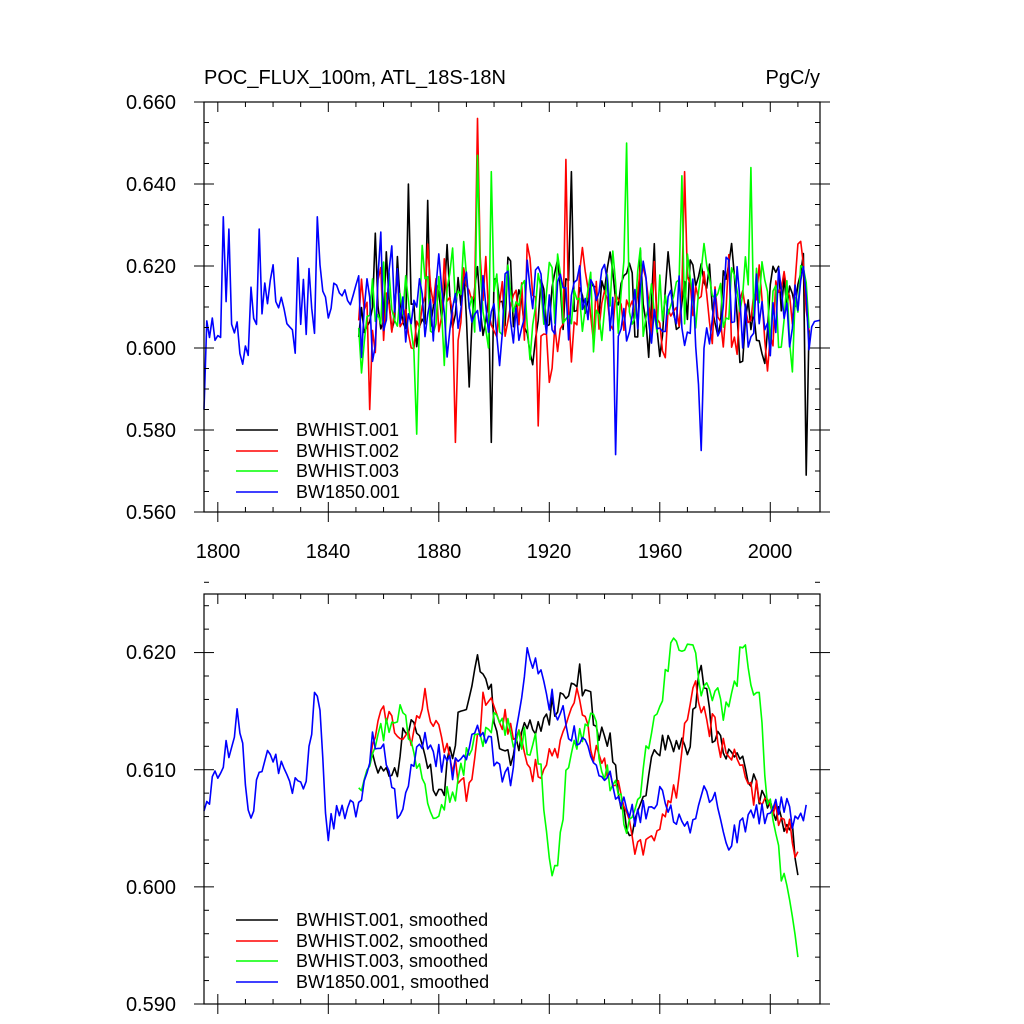  What do you see at coordinates (793, 78) in the screenshot?
I see `chart-units: PgC/y` at bounding box center [793, 78].